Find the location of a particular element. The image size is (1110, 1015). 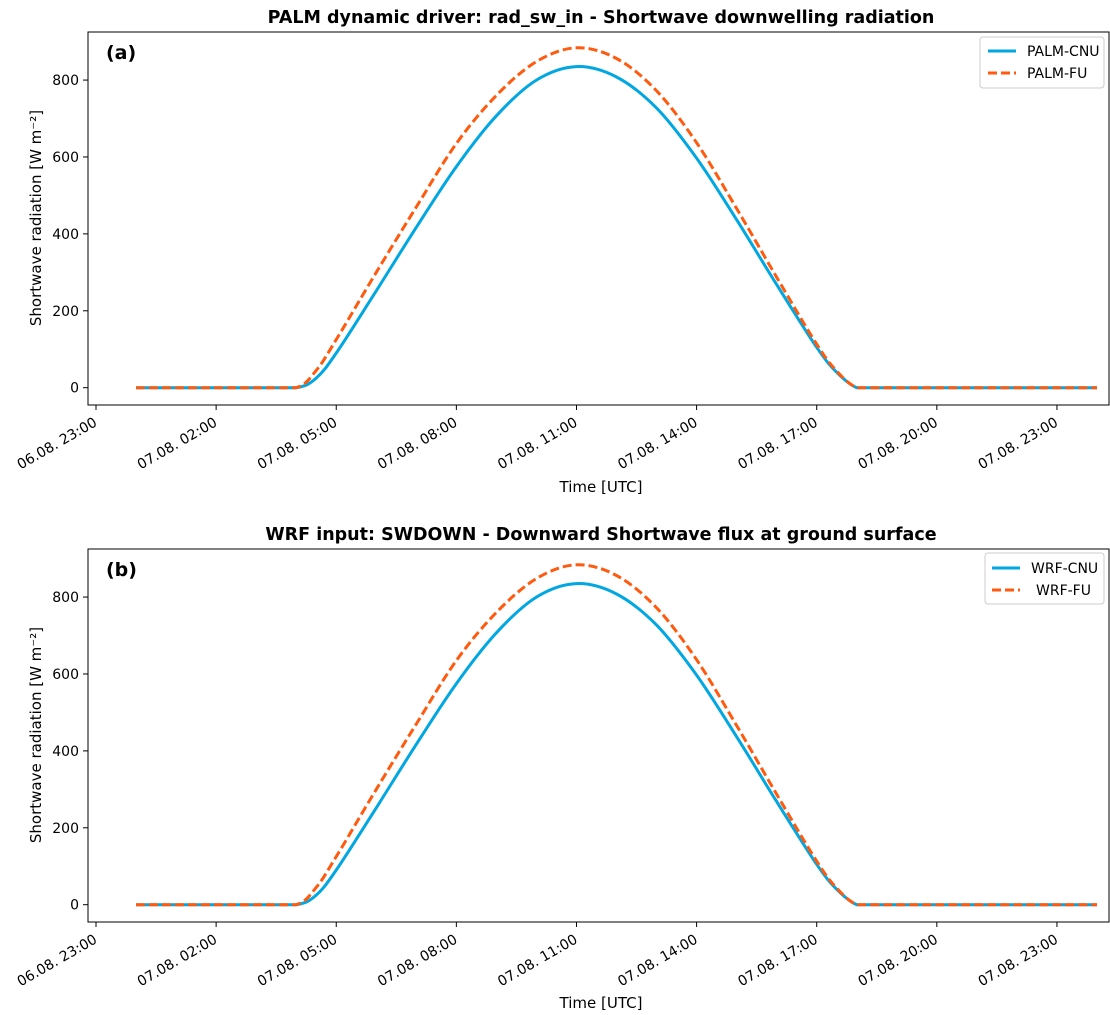

legend: WRF-CNU WRF-FU is located at coordinates (1044, 578).